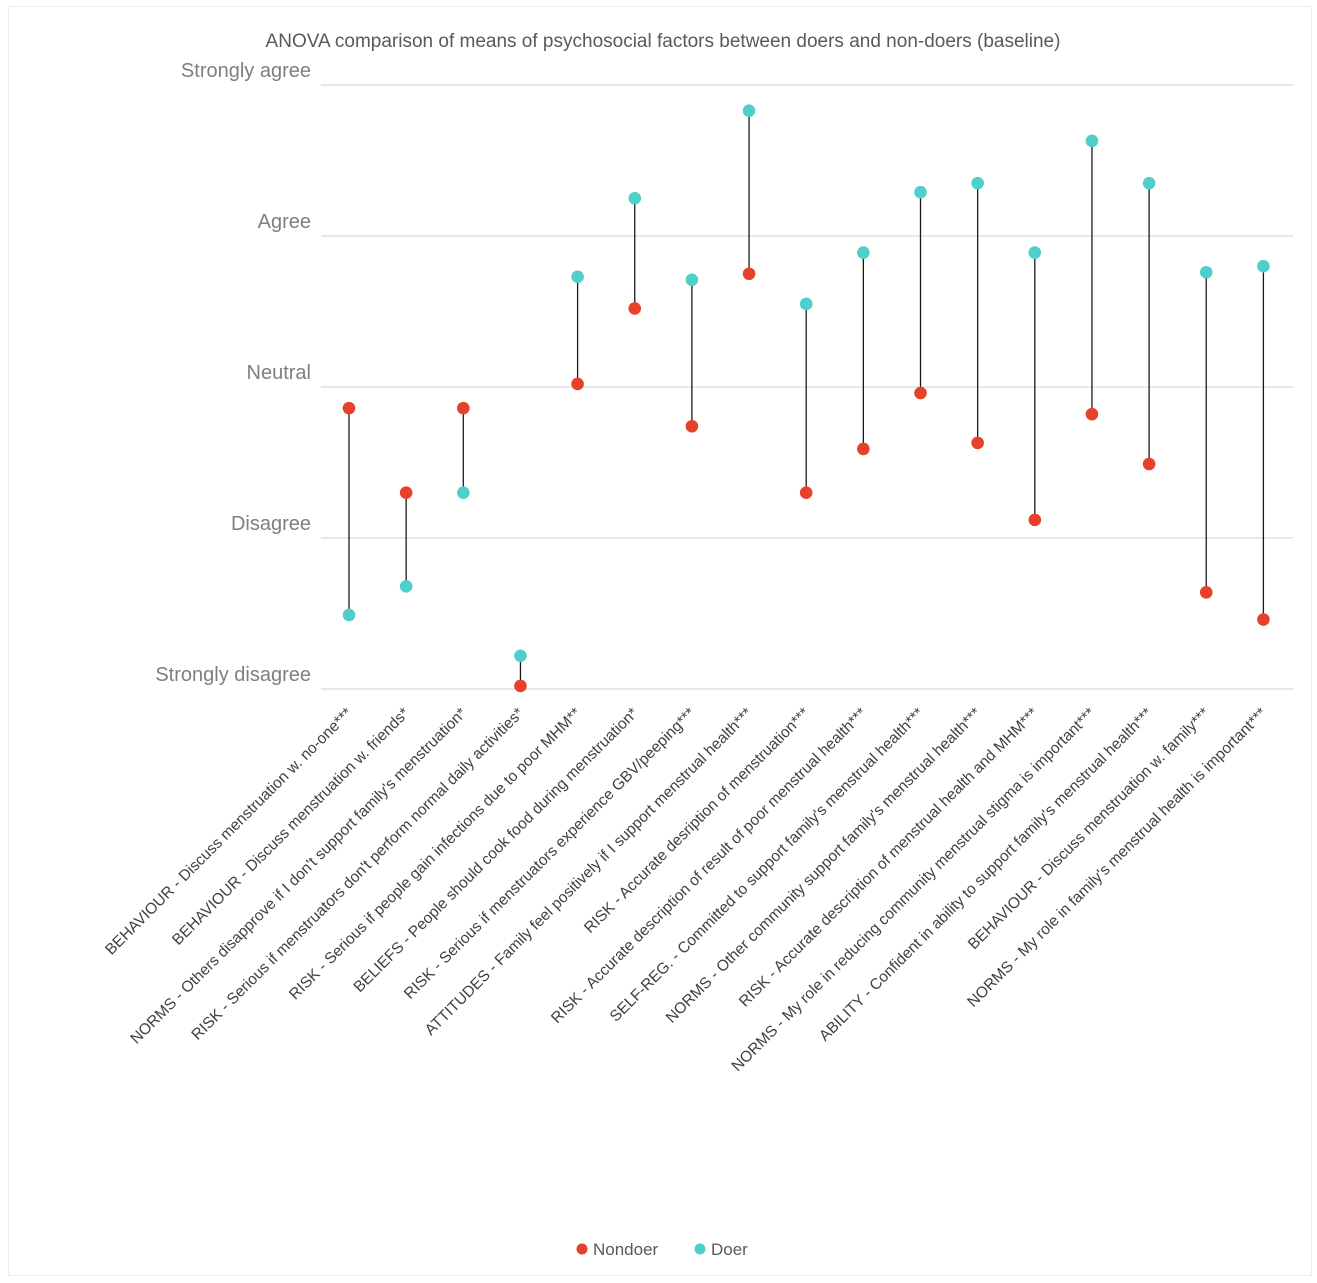 This screenshot has width=1317, height=1283. What do you see at coordinates (626, 1249) in the screenshot?
I see `legend-label-nondoer: Nondoer` at bounding box center [626, 1249].